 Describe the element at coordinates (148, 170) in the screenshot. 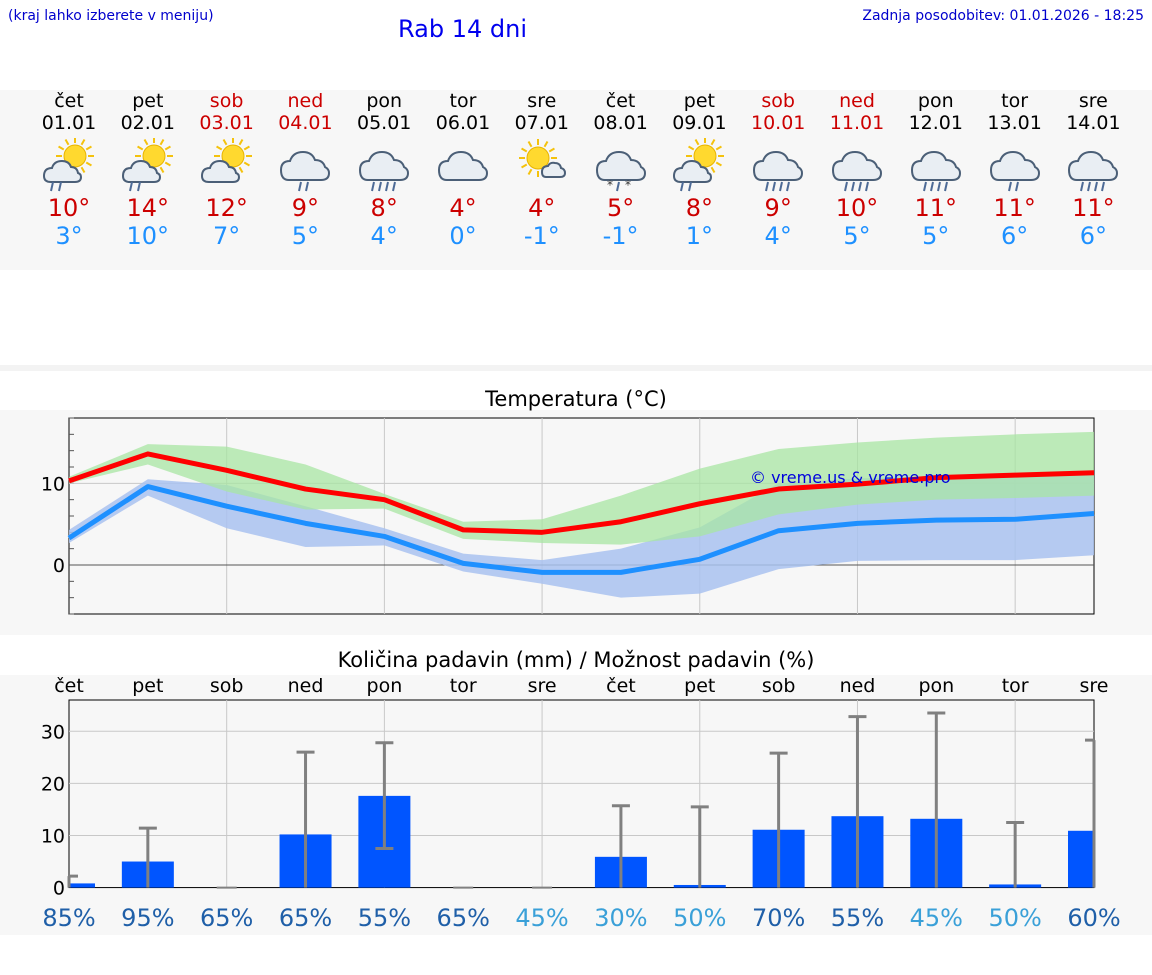

I see `day-column: pet 02.01 14° 10°` at that location.